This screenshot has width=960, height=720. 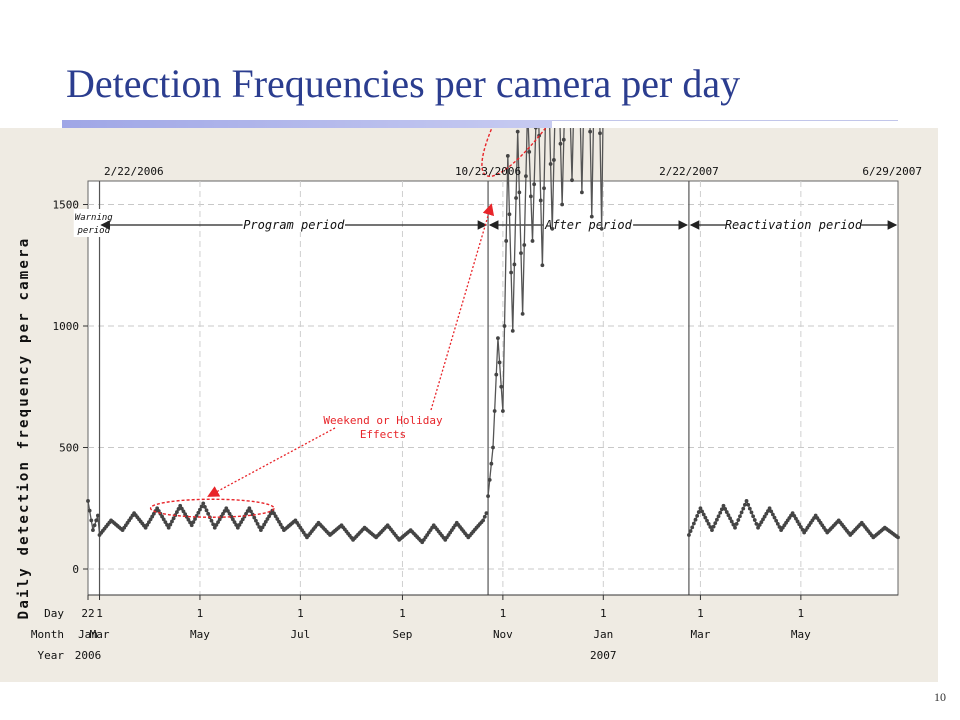 I want to click on y-tick-label: 0, so click(x=75, y=569).